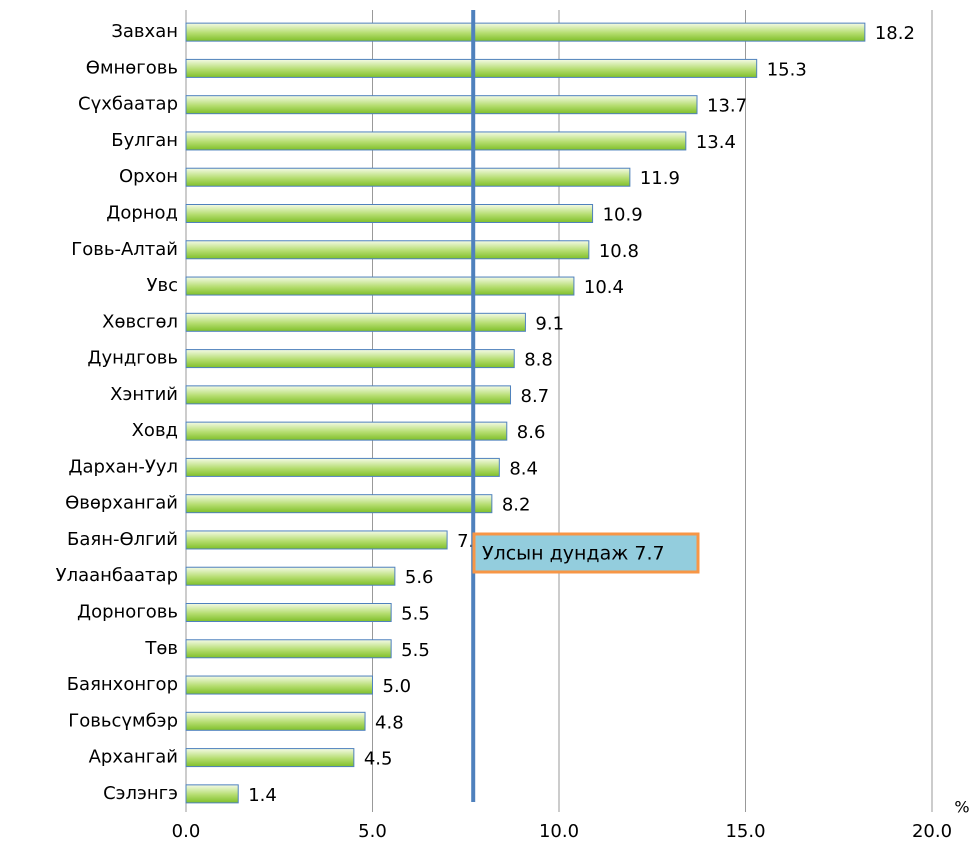  Describe the element at coordinates (142, 213) in the screenshot. I see `y-tick-label: Дорнод` at that location.